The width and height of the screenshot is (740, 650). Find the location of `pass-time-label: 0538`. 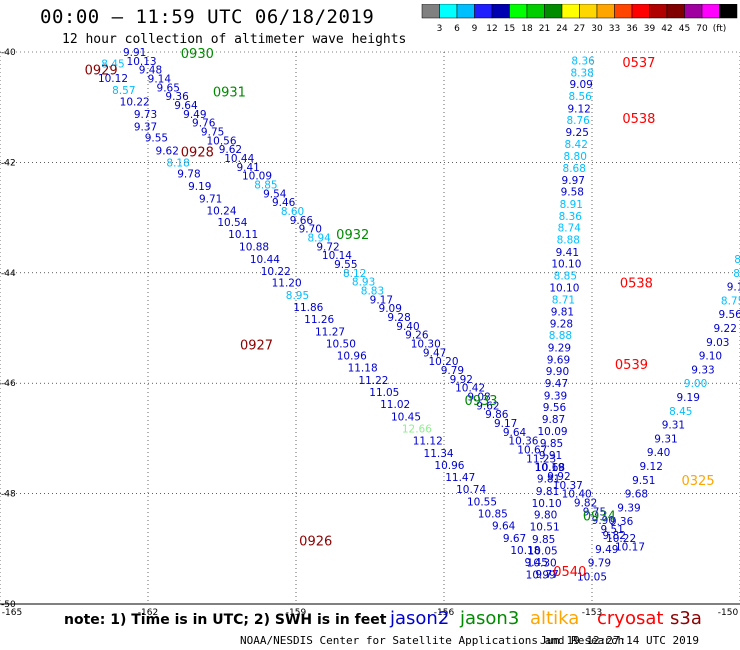

pass-time-label: 0538 is located at coordinates (638, 119).